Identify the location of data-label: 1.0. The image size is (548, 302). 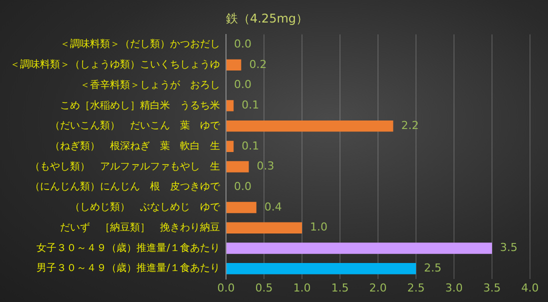
(319, 227).